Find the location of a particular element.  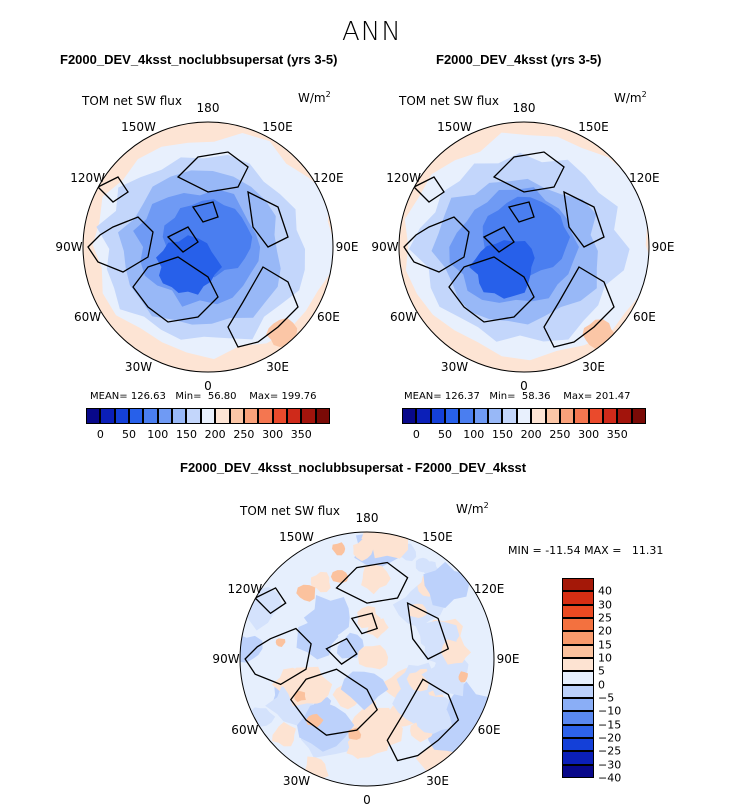

lon2-lon-0: 180 is located at coordinates (524, 108).